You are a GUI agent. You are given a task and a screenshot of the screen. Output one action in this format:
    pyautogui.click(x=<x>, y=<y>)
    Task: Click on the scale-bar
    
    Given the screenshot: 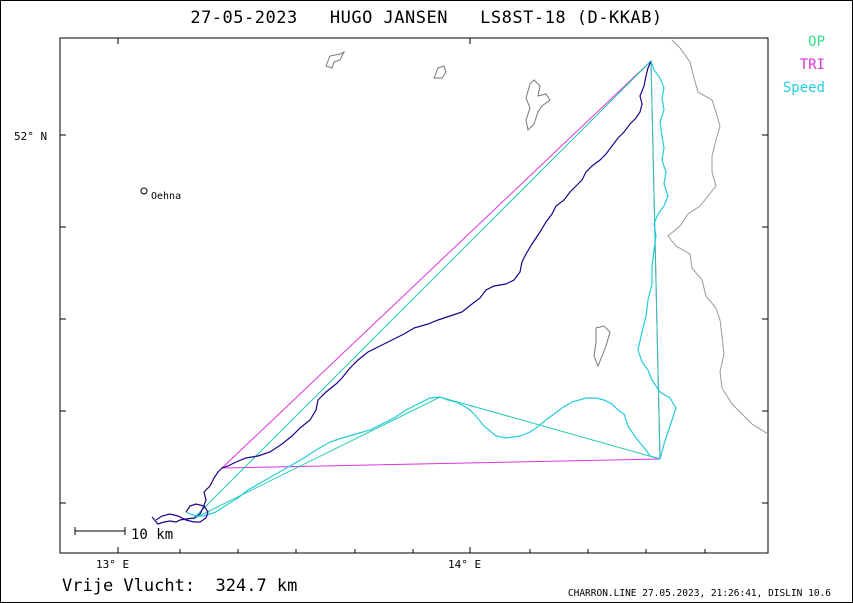 What is the action you would take?
    pyautogui.click(x=100, y=531)
    